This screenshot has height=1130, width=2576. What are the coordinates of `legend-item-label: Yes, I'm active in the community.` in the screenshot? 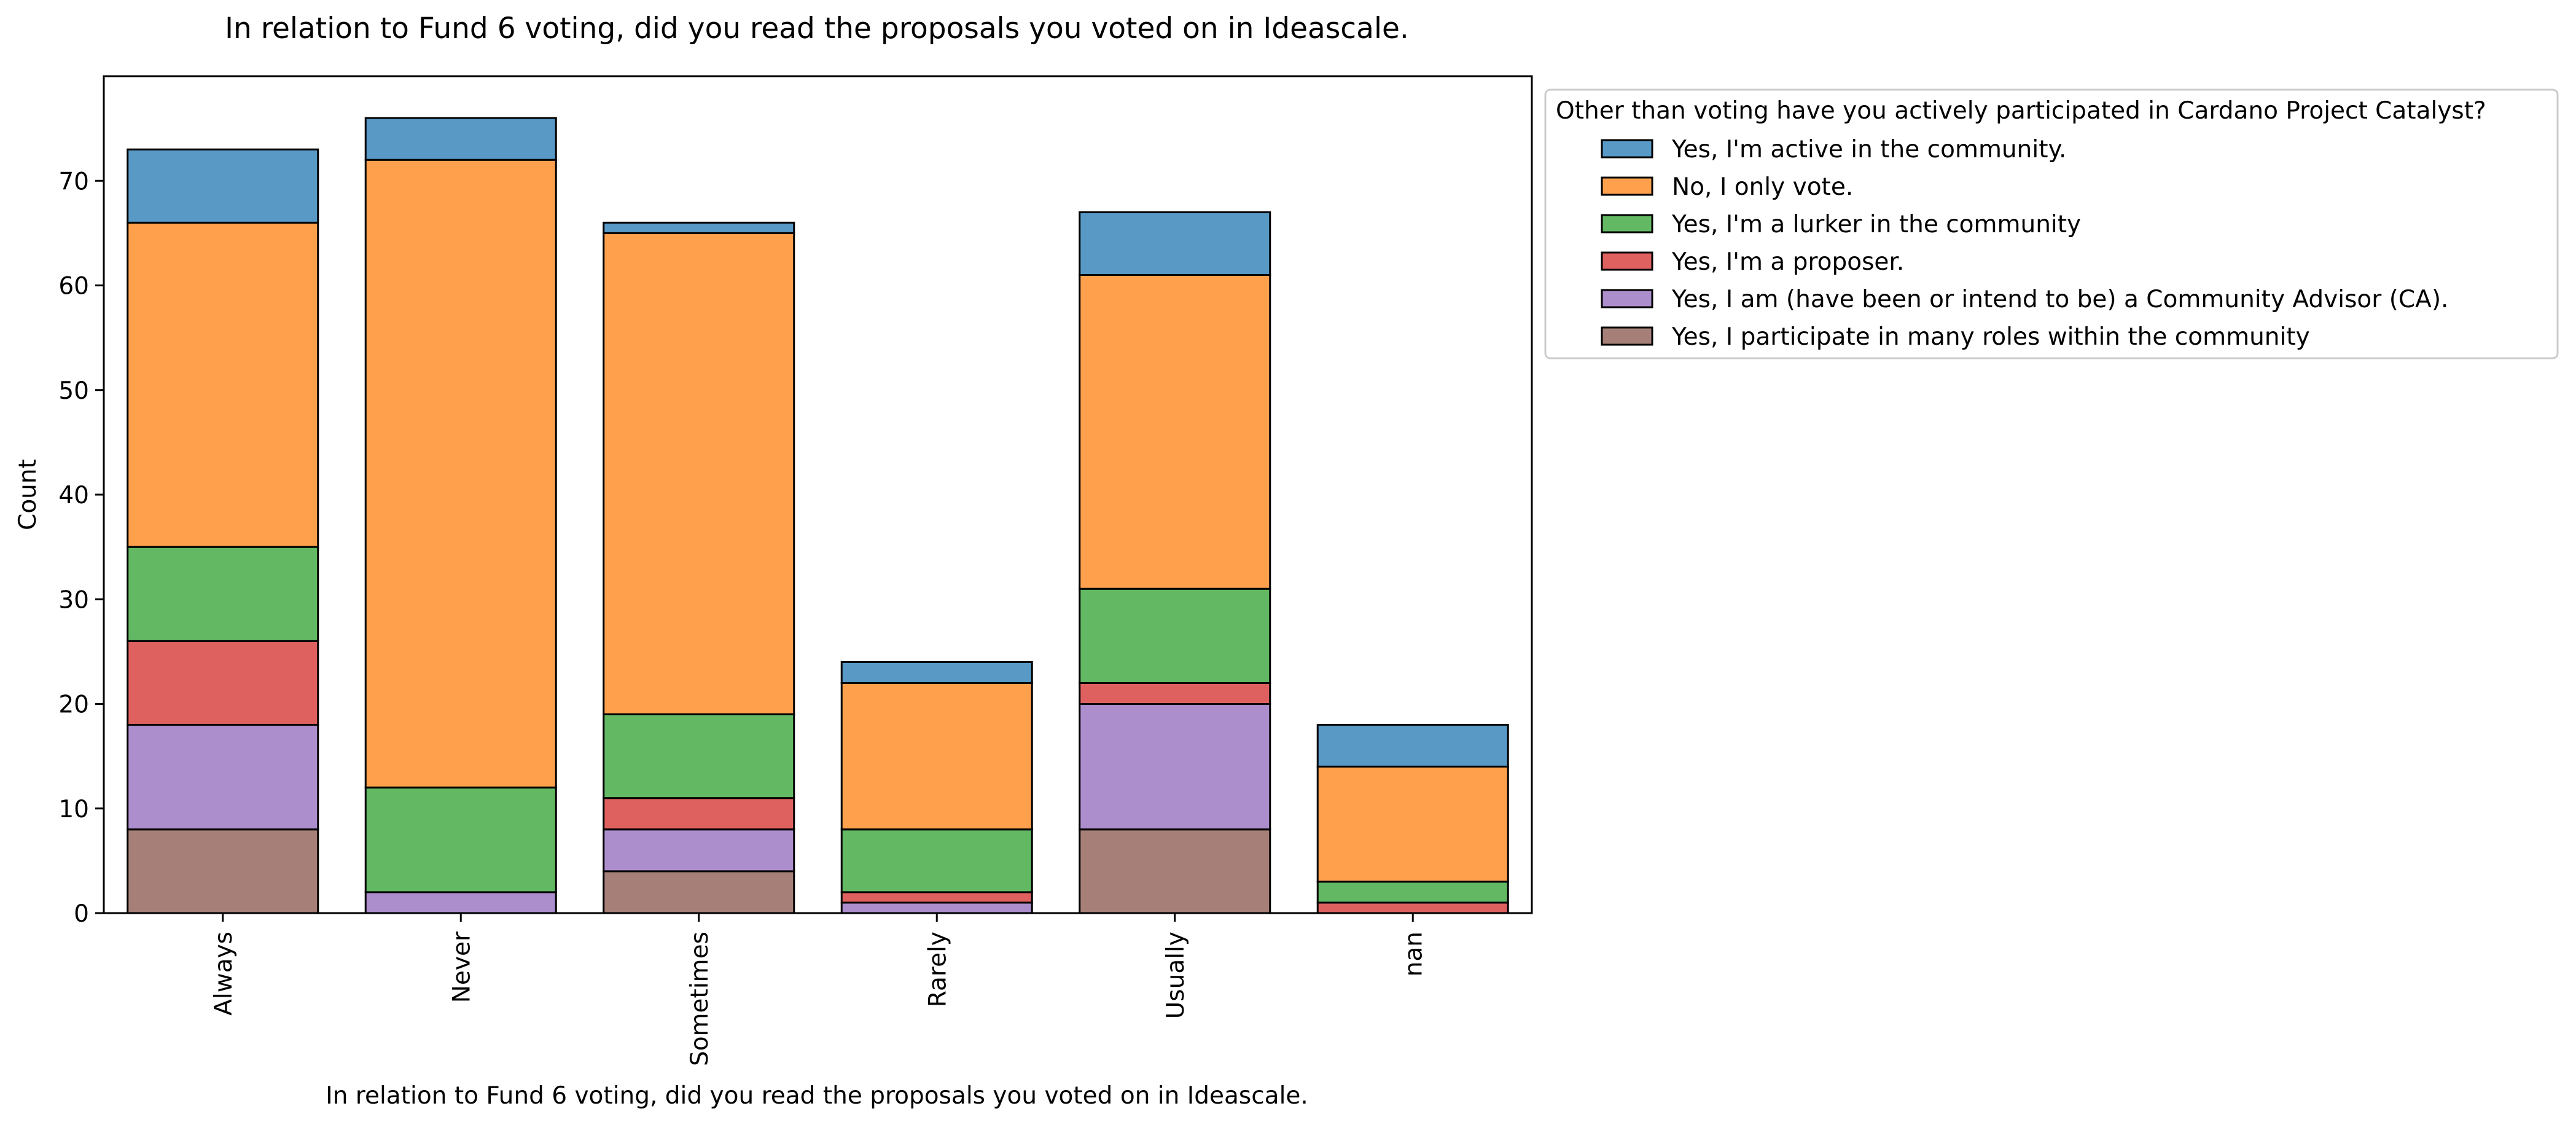 It's located at (1868, 149).